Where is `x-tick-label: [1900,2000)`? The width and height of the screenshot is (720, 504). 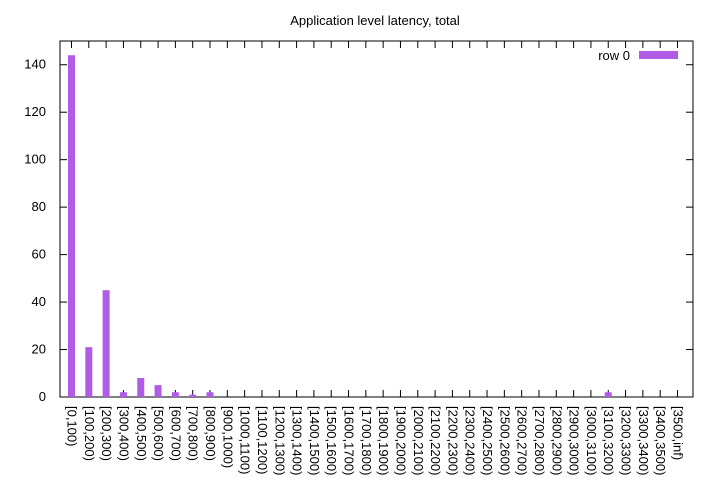 x-tick-label: [1900,2000) is located at coordinates (400, 440).